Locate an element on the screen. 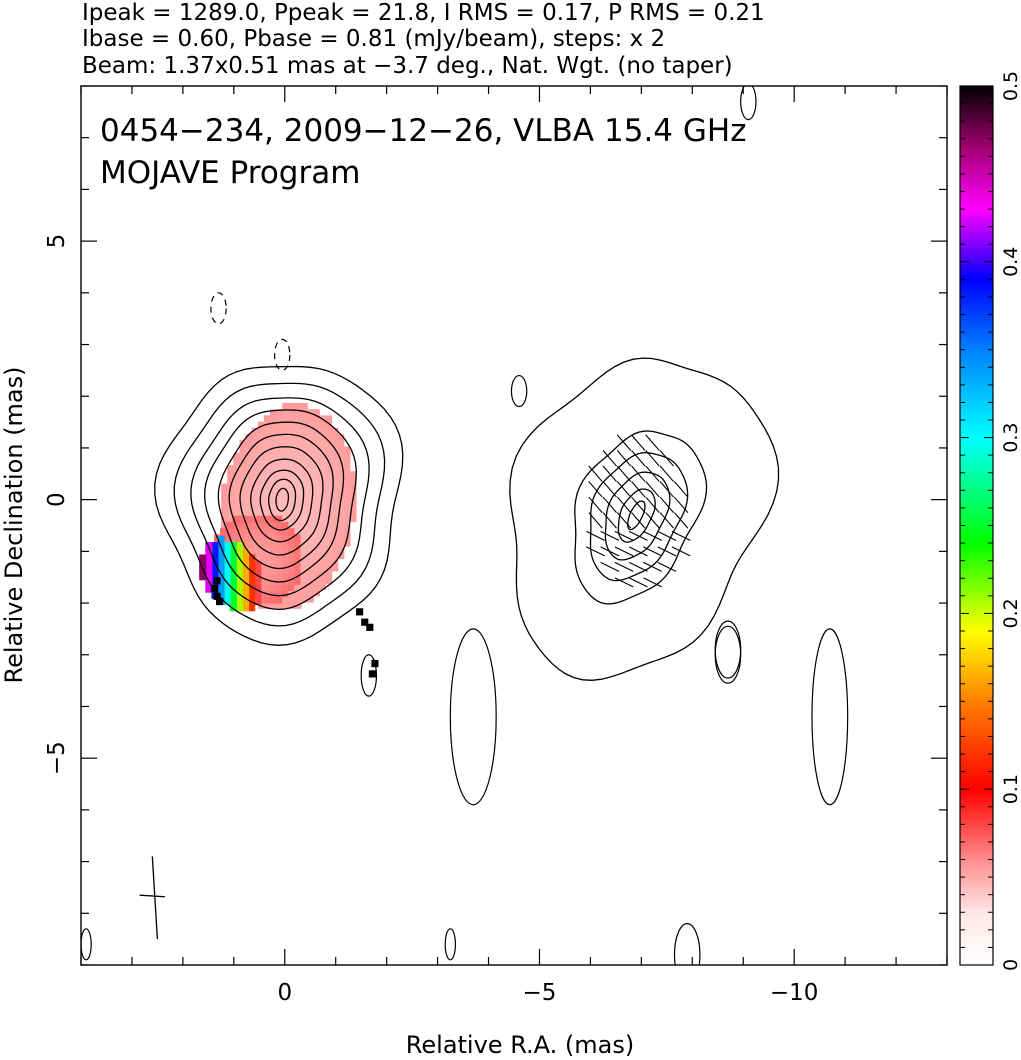 The height and width of the screenshot is (1060, 1021). beam-minor-axis is located at coordinates (152, 896).